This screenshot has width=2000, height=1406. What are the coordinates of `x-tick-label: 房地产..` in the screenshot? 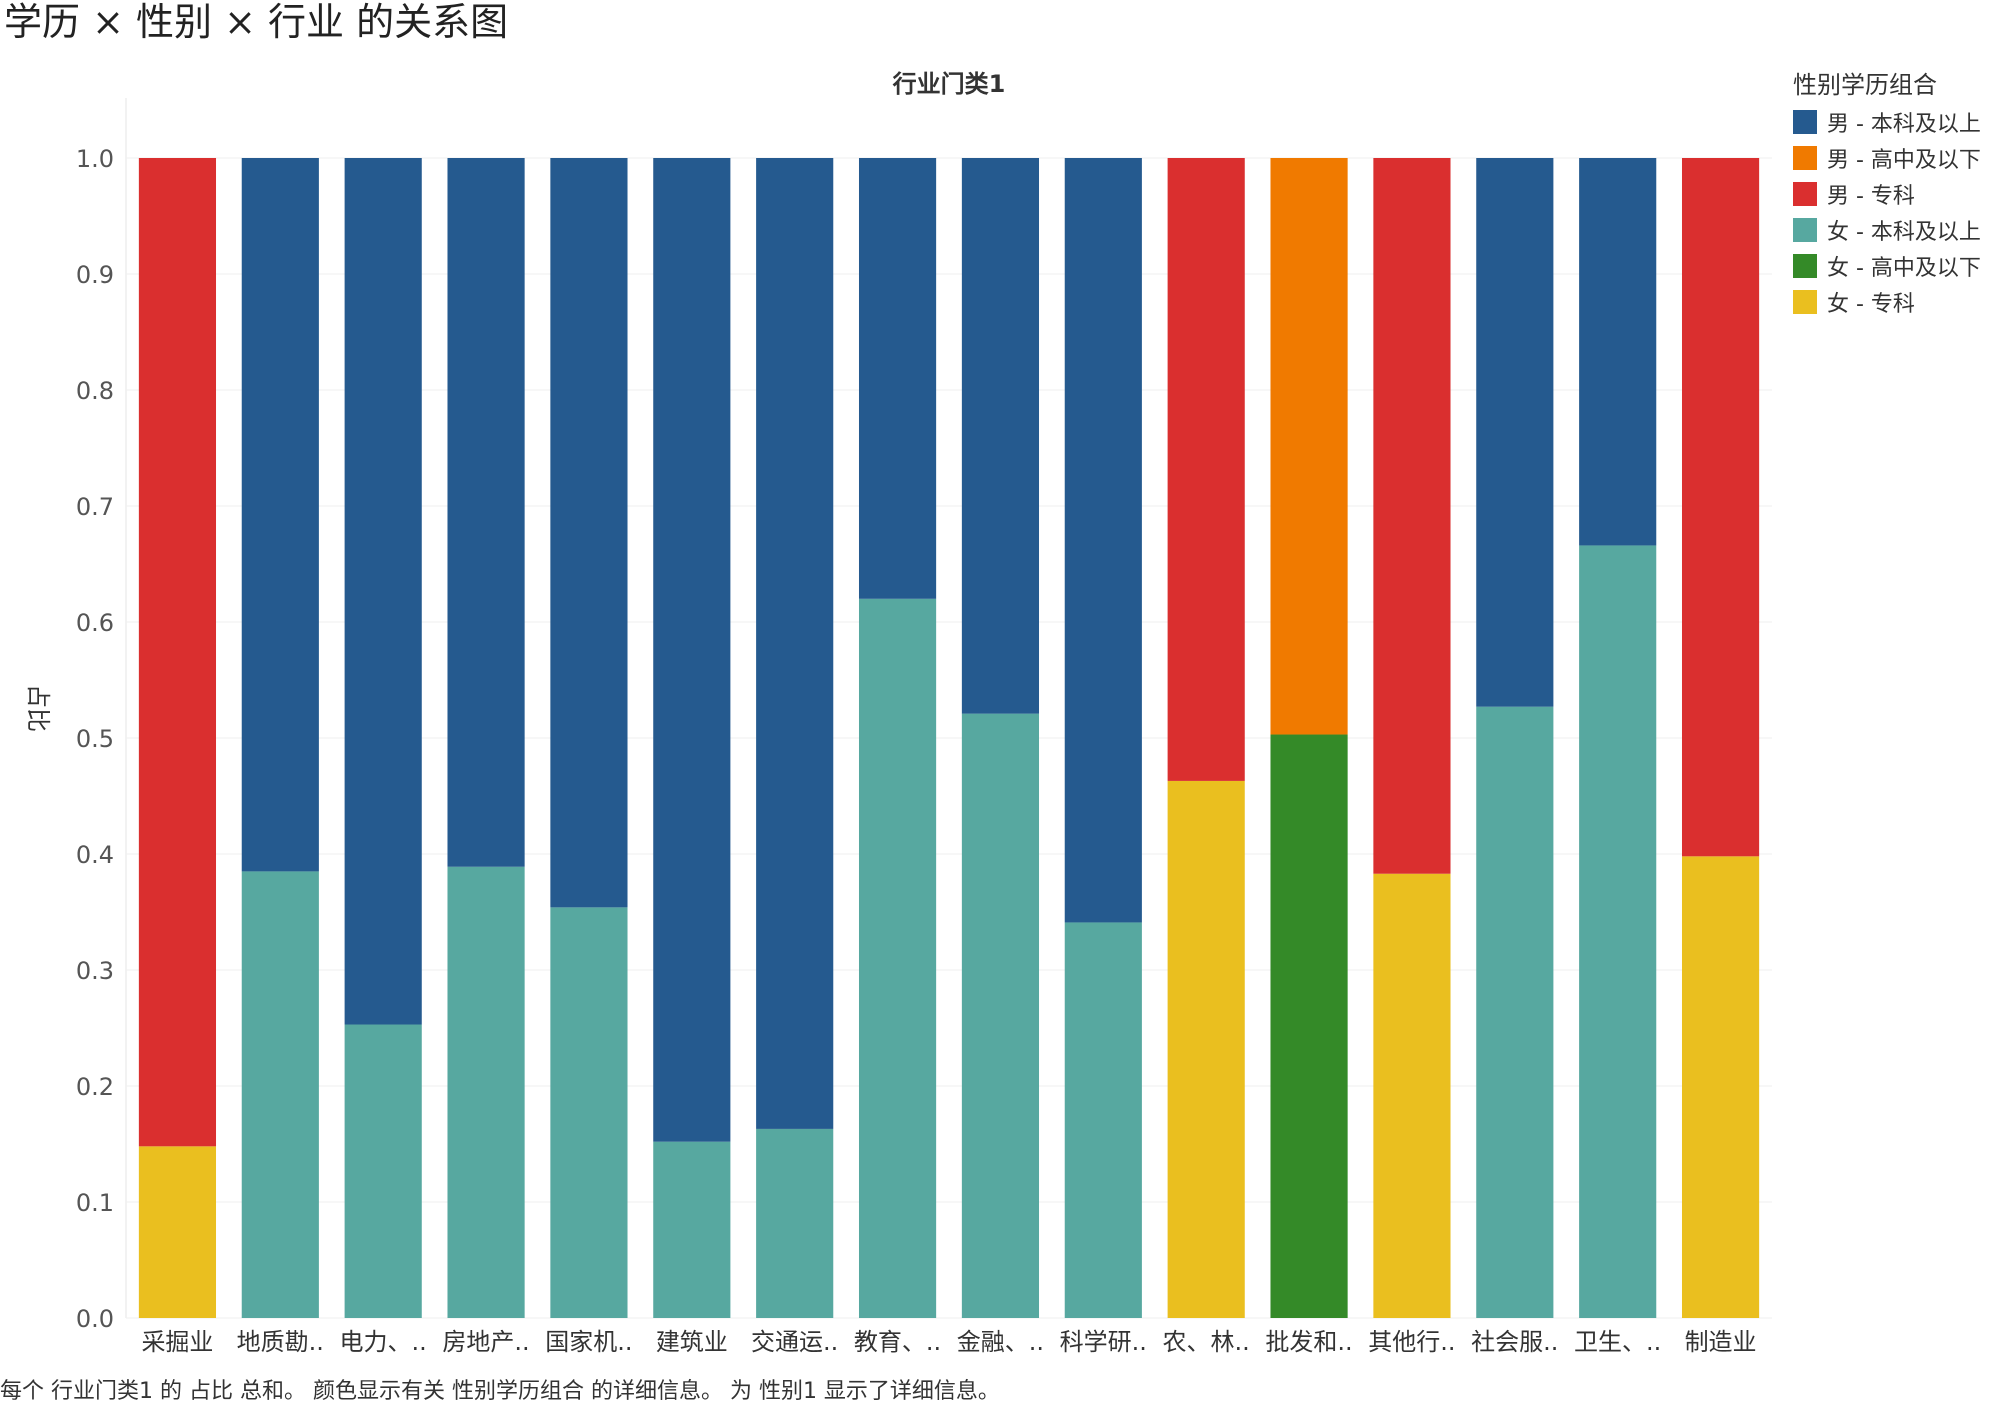 It's located at (485, 1342).